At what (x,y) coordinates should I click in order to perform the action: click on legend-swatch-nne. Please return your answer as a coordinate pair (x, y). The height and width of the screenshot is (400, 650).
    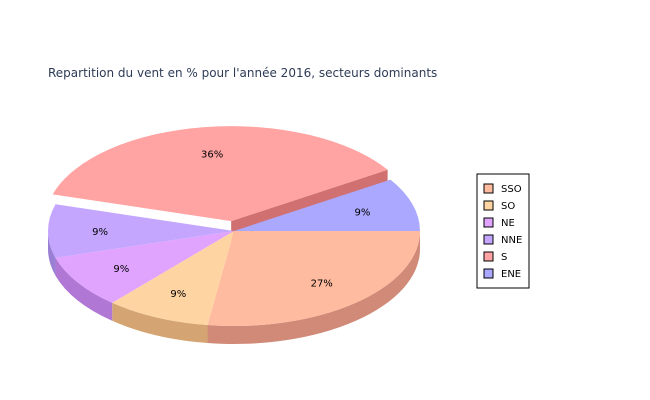
    Looking at the image, I should click on (488, 239).